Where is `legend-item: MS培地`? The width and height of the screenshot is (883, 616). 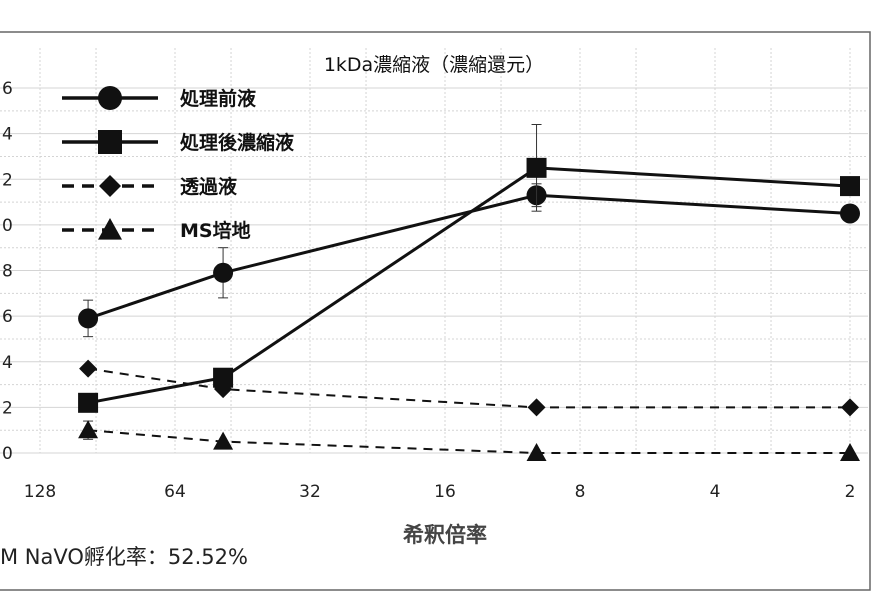
legend-item: MS培地 is located at coordinates (156, 230).